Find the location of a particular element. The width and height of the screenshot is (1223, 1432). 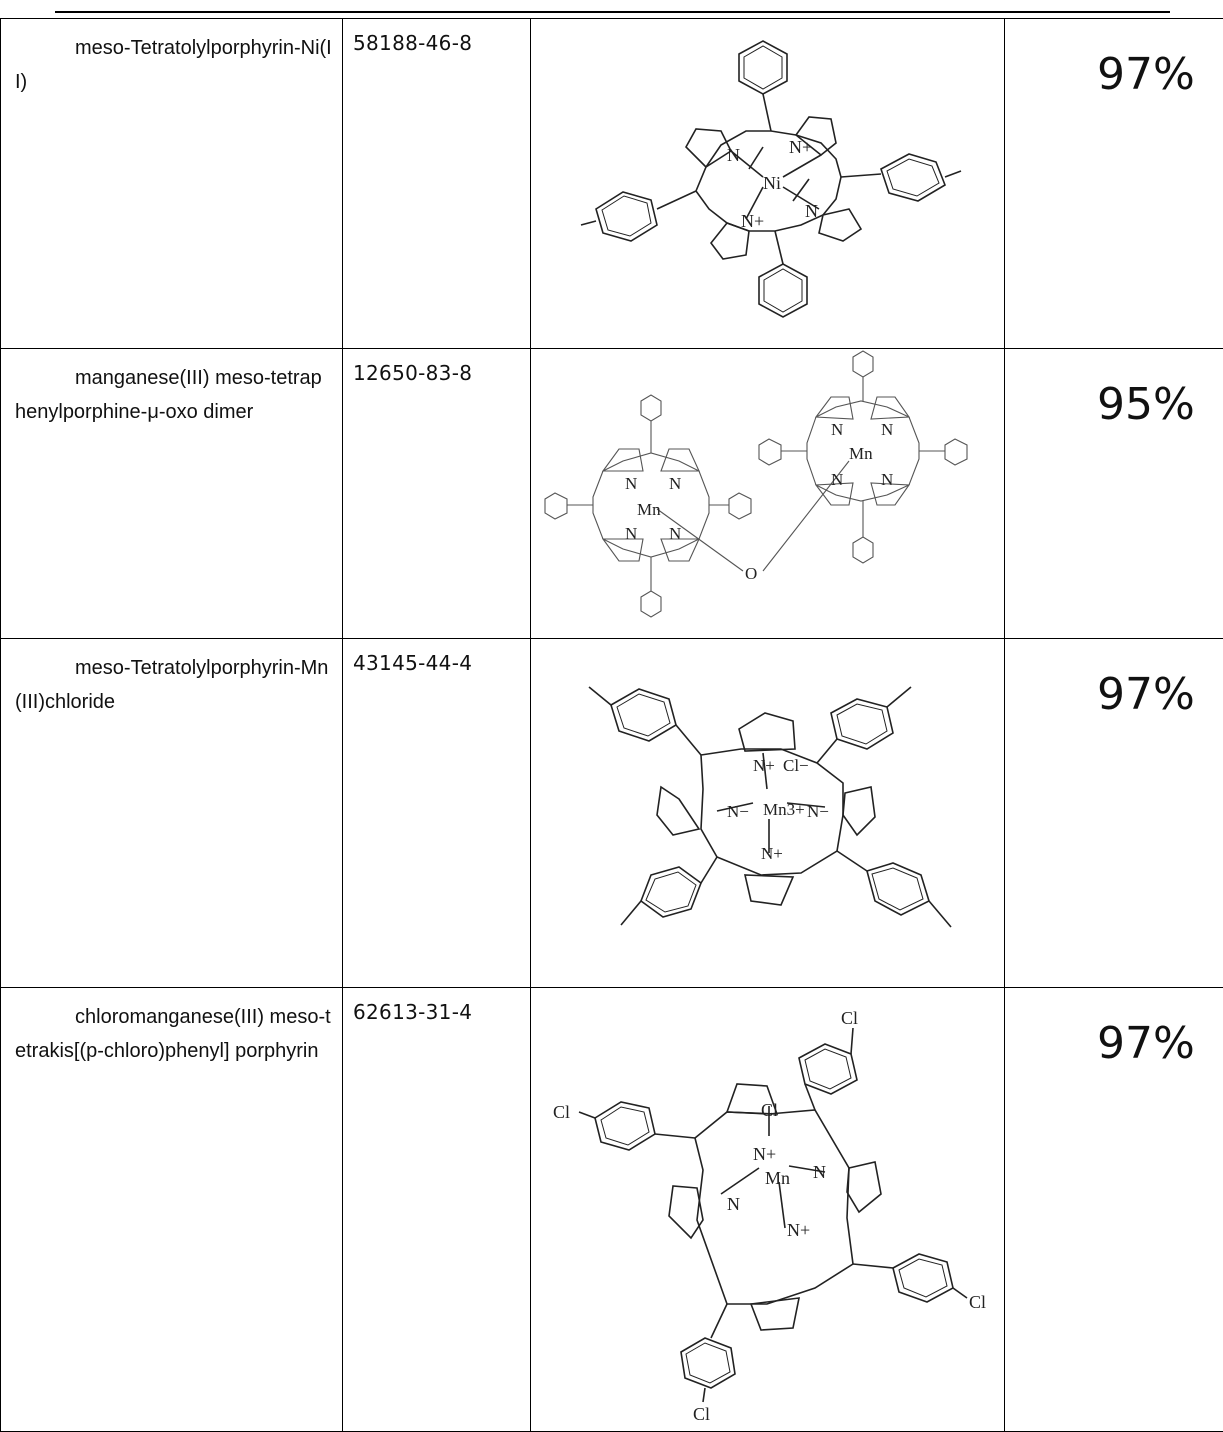

atom-label: O is located at coordinates (751, 573).